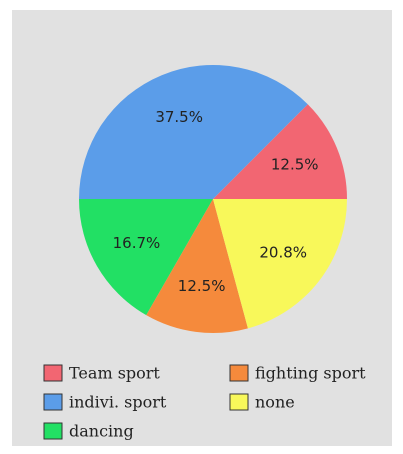  I want to click on legend-label: none, so click(275, 402).